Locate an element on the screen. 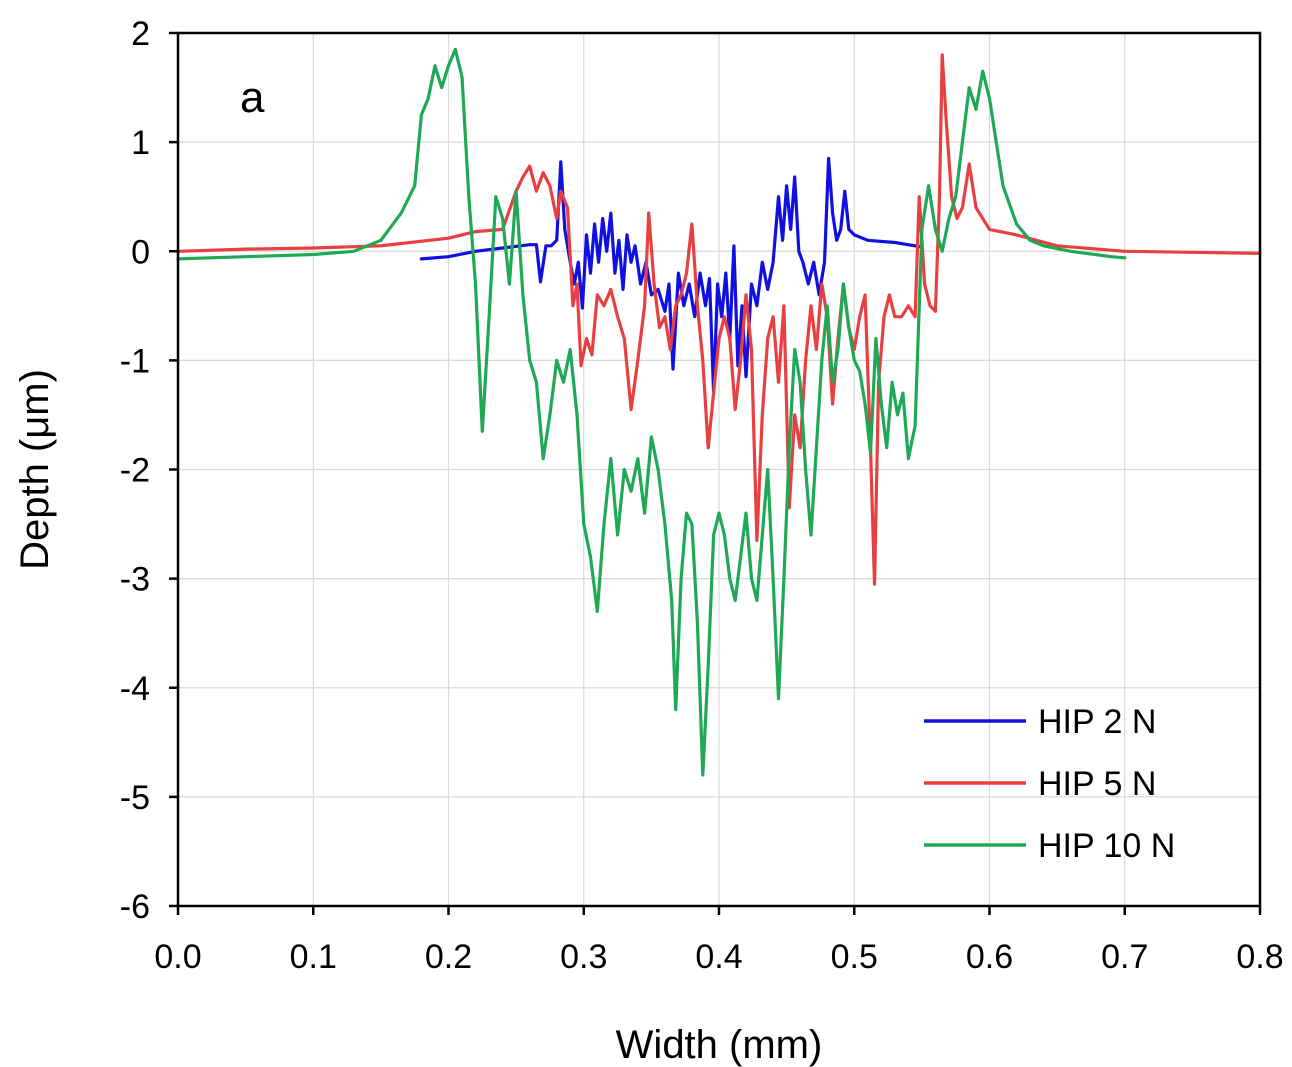 This screenshot has width=1292, height=1067. x-axis-title: Width (mm) is located at coordinates (719, 1045).